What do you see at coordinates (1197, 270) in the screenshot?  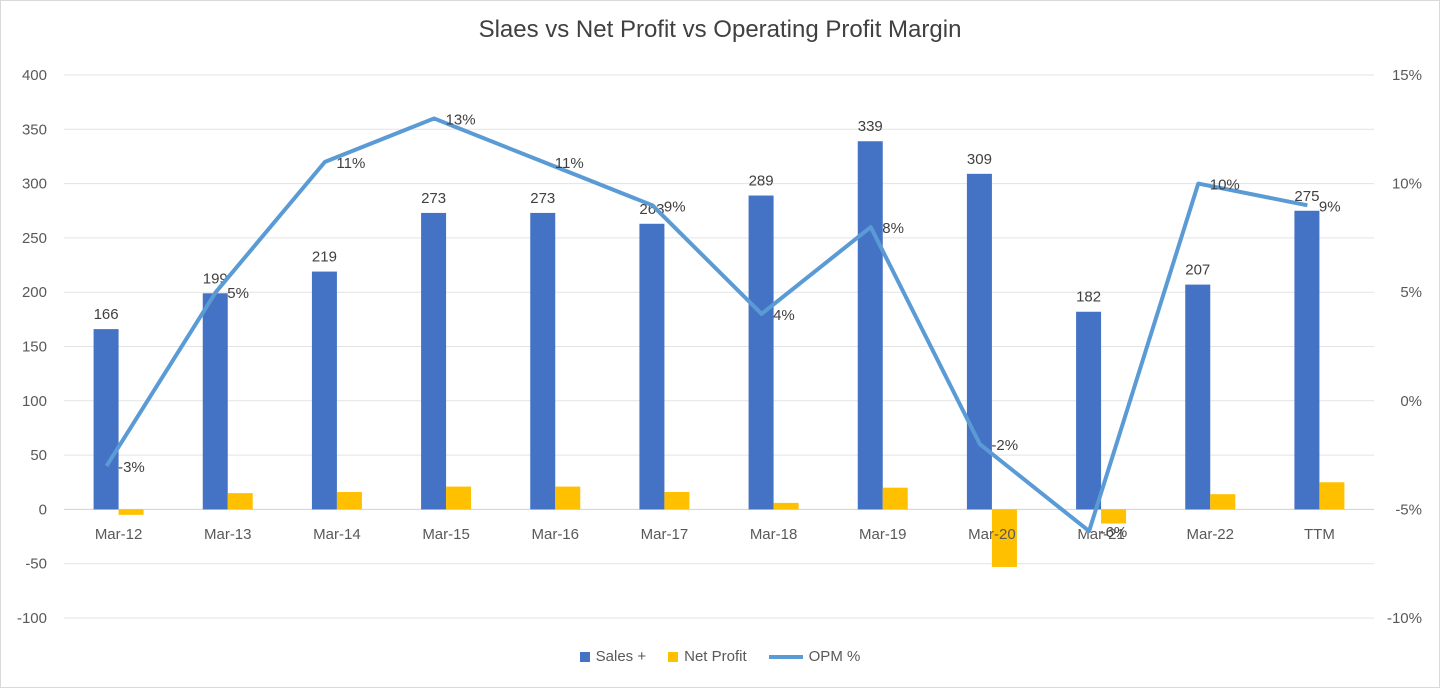 I see `sales-data-label: 207` at bounding box center [1197, 270].